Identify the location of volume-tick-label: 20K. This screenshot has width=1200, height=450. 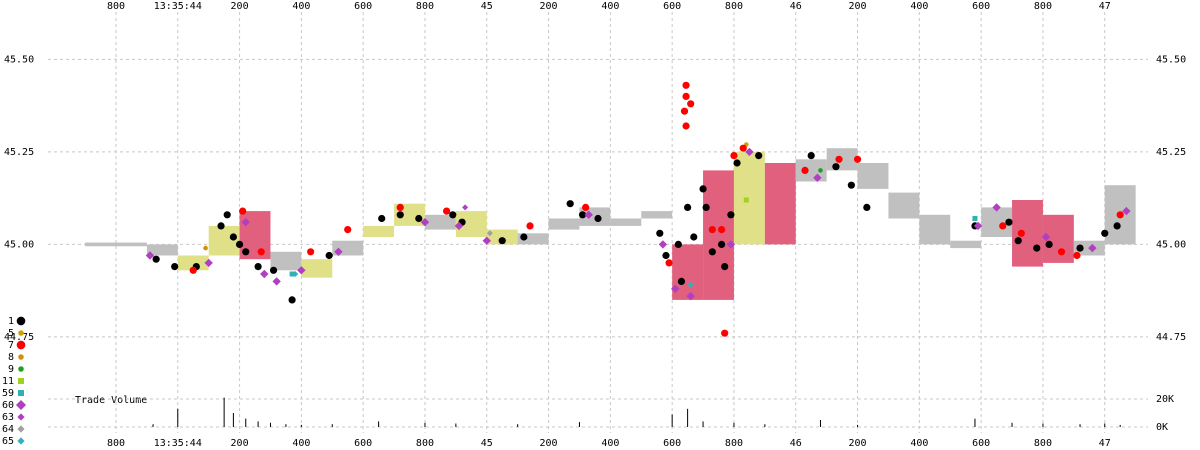
(1165, 399).